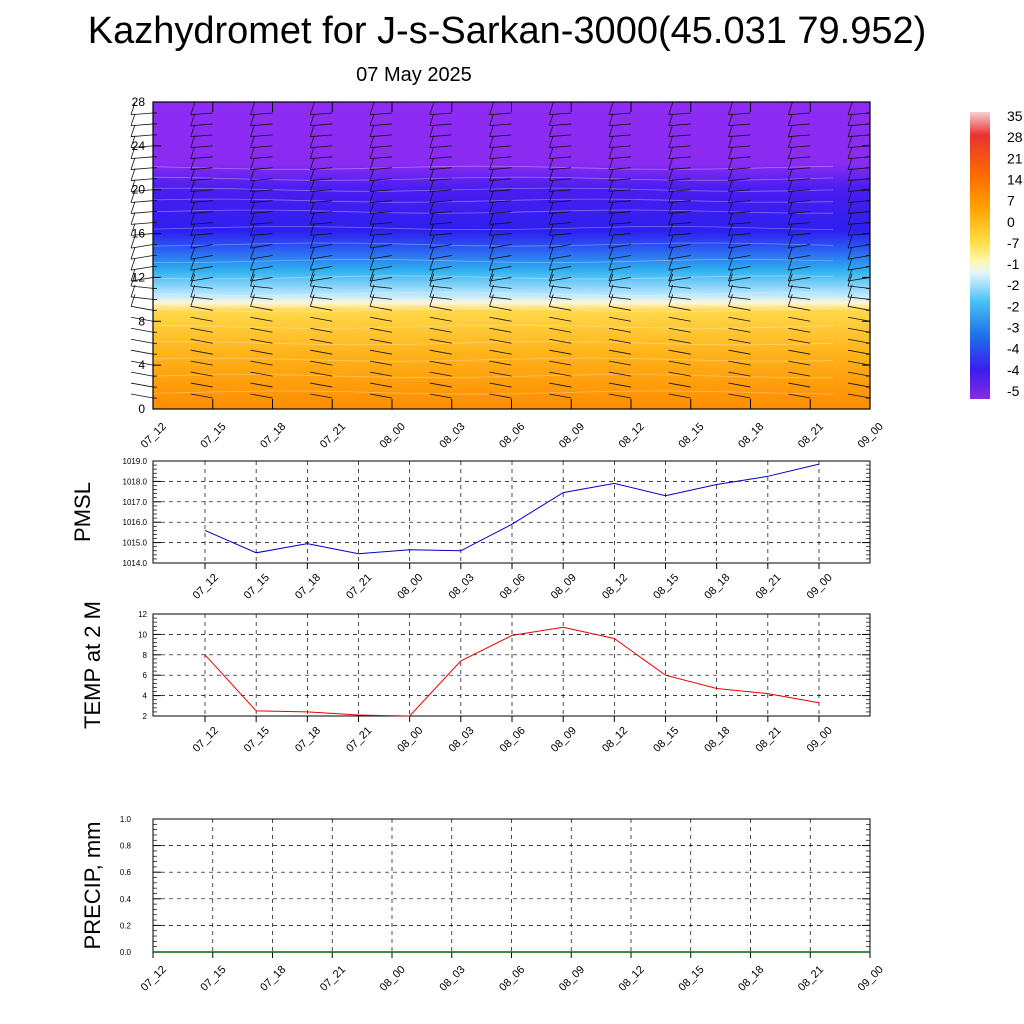 Image resolution: width=1024 pixels, height=1024 pixels. What do you see at coordinates (452, 436) in the screenshot?
I see `x-tick-label: 08_03` at bounding box center [452, 436].